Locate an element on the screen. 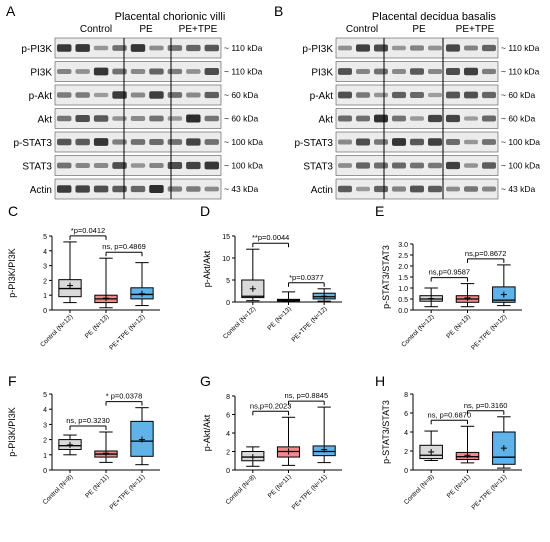  x-tick-label: PE+TPE (N=11) is located at coordinates (489, 492).